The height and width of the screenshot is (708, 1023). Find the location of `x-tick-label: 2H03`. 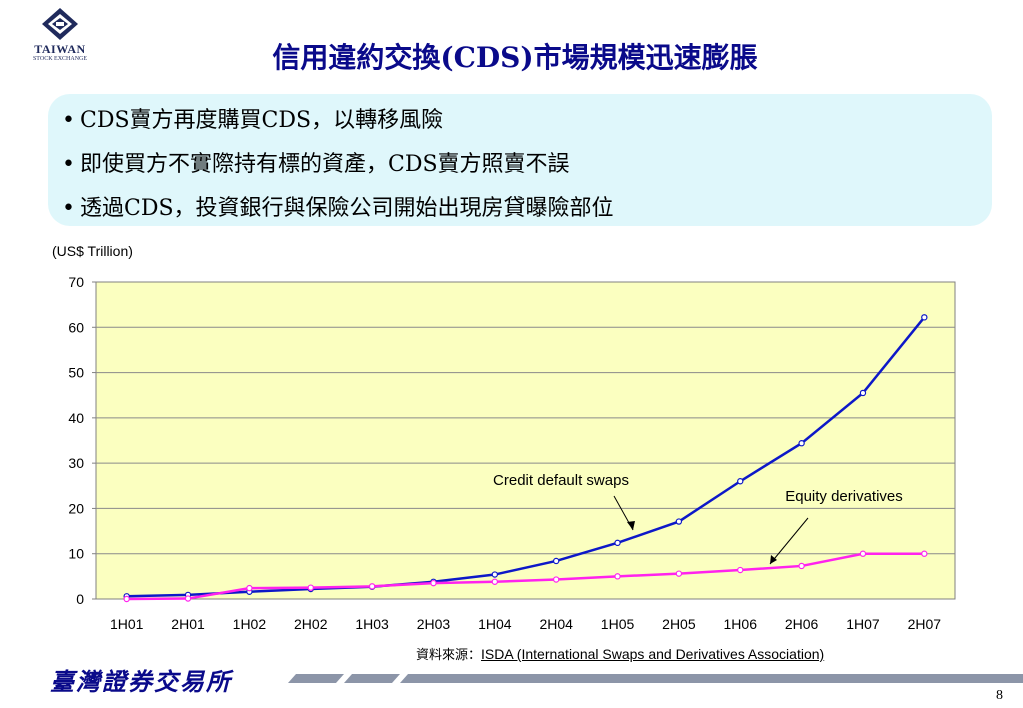

x-tick-label: 2H03 is located at coordinates (434, 624).